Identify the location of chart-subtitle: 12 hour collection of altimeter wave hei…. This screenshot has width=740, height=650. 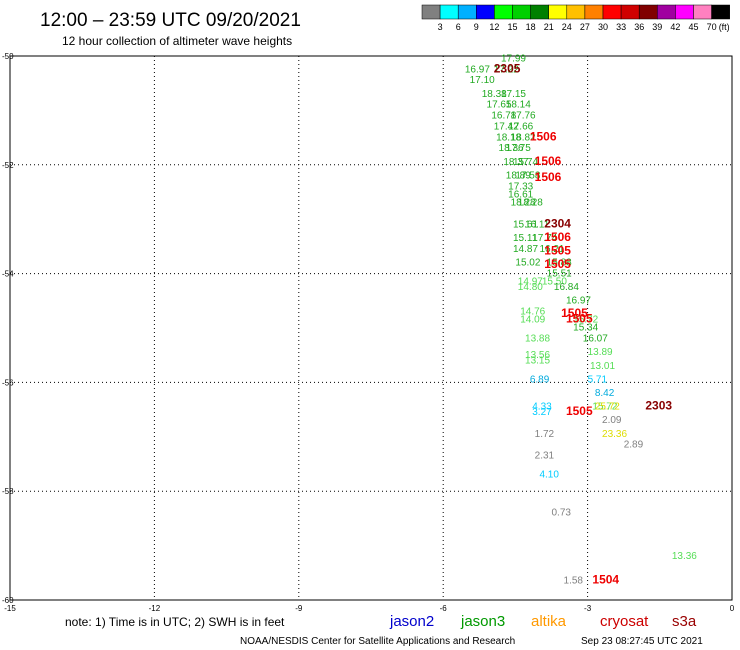
(177, 41).